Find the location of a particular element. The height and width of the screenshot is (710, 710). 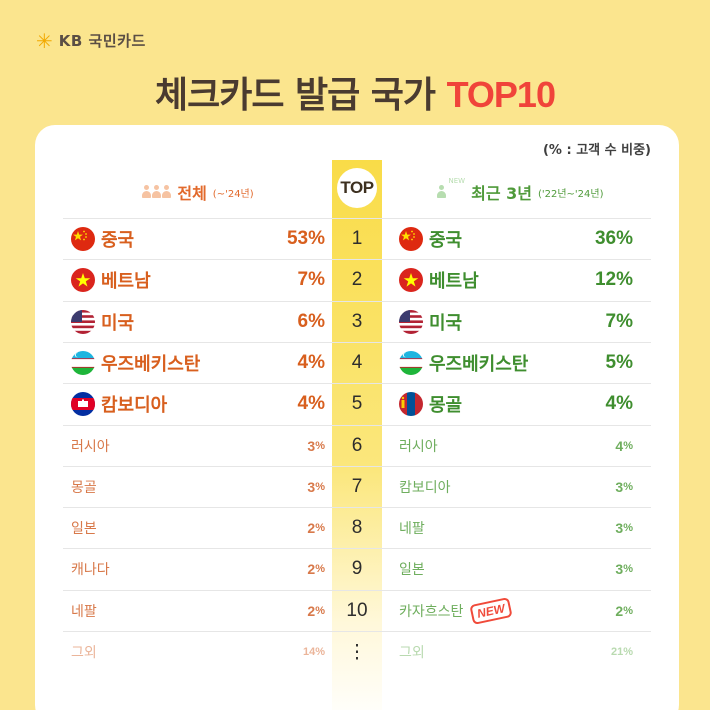

title-main: 체크카드 발급 국가 is located at coordinates (301, 95).